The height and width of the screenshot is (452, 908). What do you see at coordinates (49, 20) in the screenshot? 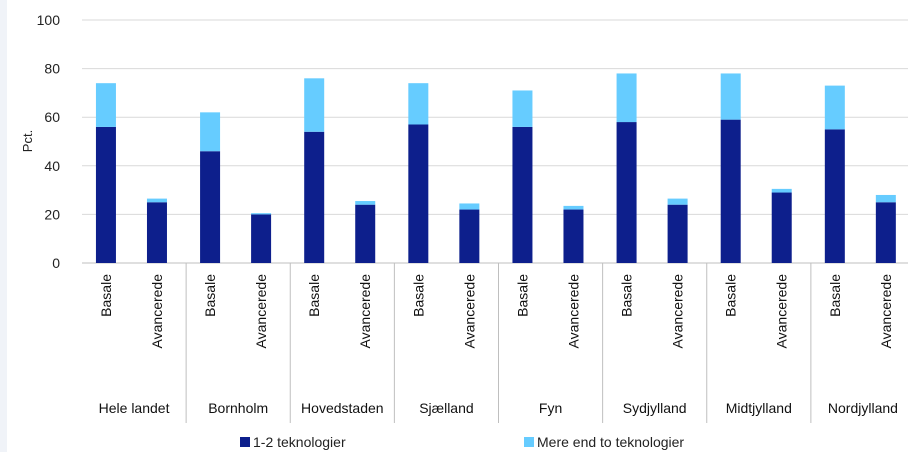
I see `y-tick-label: 100` at bounding box center [49, 20].